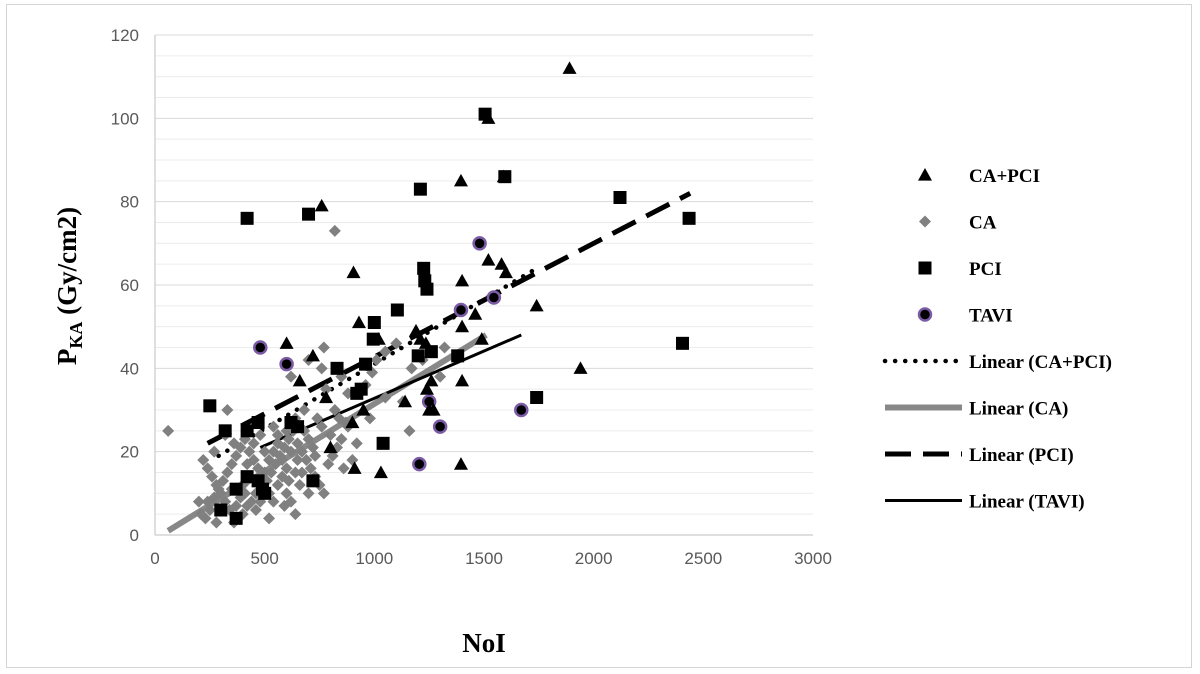 The height and width of the screenshot is (674, 1200). Describe the element at coordinates (985, 269) in the screenshot. I see `legend-label: PCI` at that location.